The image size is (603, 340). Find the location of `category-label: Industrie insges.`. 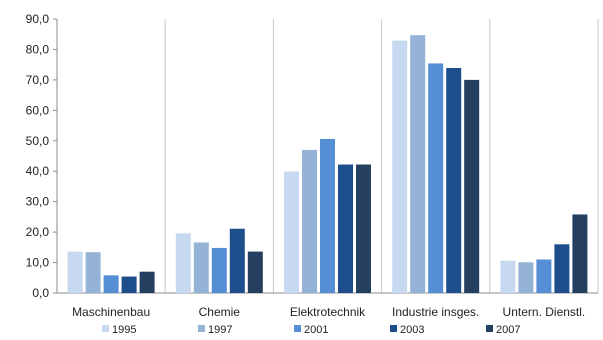

category-label: Industrie insges. is located at coordinates (435, 312).